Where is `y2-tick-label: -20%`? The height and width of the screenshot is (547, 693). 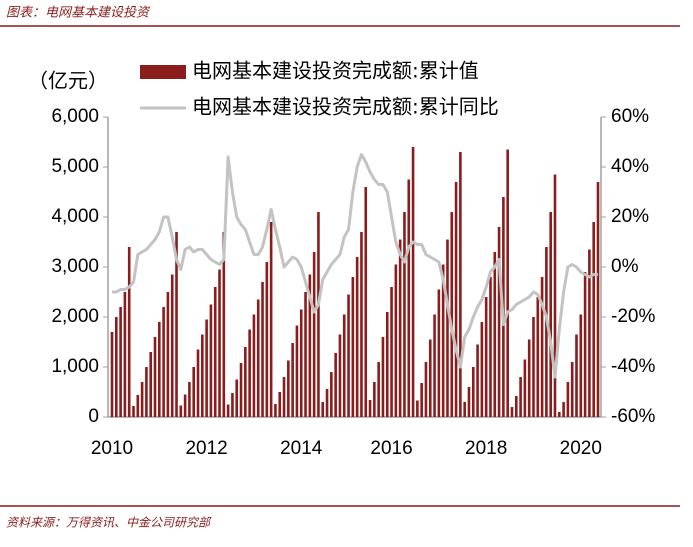
y2-tick-label: -20% is located at coordinates (633, 316).